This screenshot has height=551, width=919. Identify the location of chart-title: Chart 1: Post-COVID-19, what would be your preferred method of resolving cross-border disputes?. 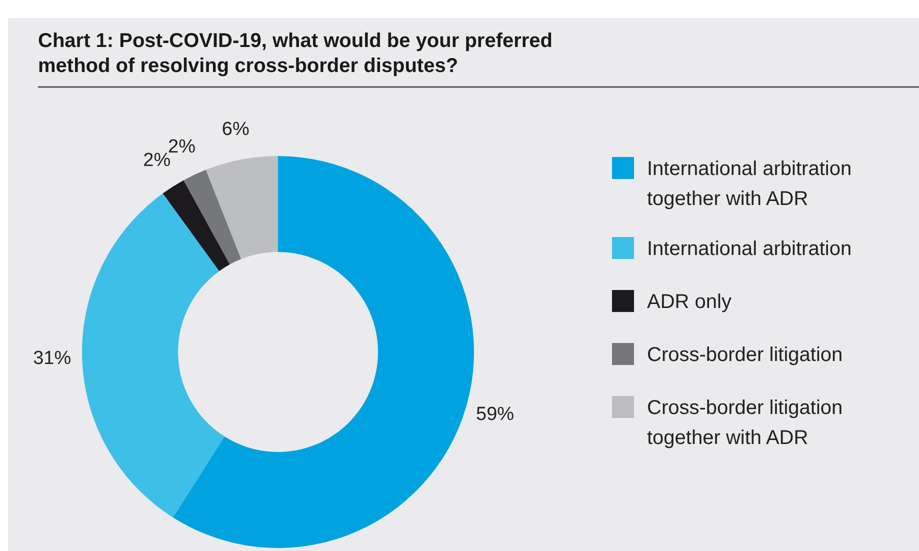
(295, 53).